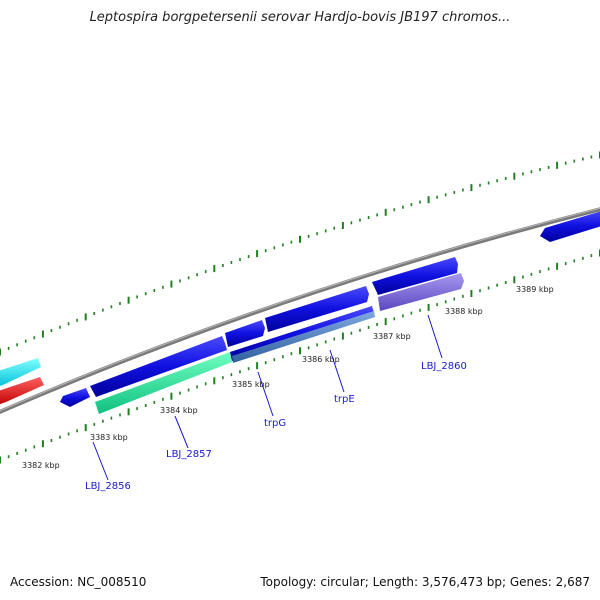 Image resolution: width=600 pixels, height=600 pixels. I want to click on gene-feature-trpg, so click(245, 333).